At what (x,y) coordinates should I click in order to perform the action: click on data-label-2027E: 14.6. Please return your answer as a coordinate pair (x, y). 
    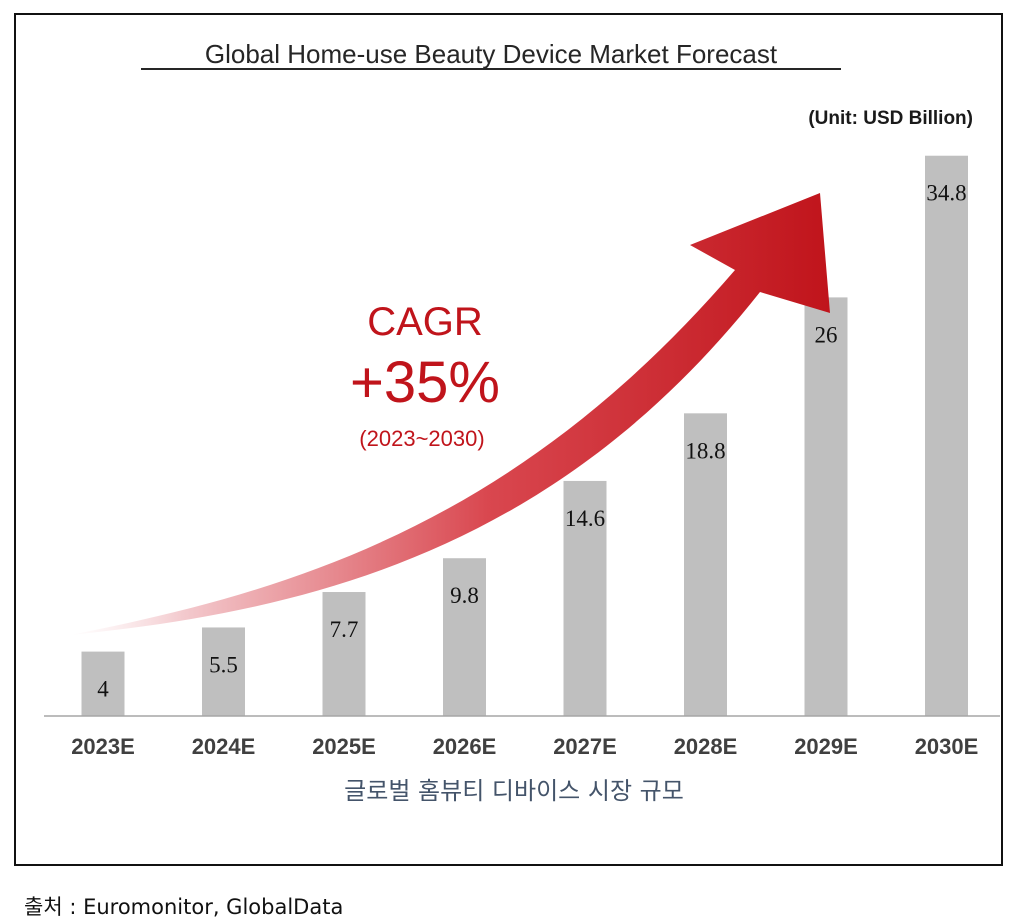
    Looking at the image, I should click on (585, 518).